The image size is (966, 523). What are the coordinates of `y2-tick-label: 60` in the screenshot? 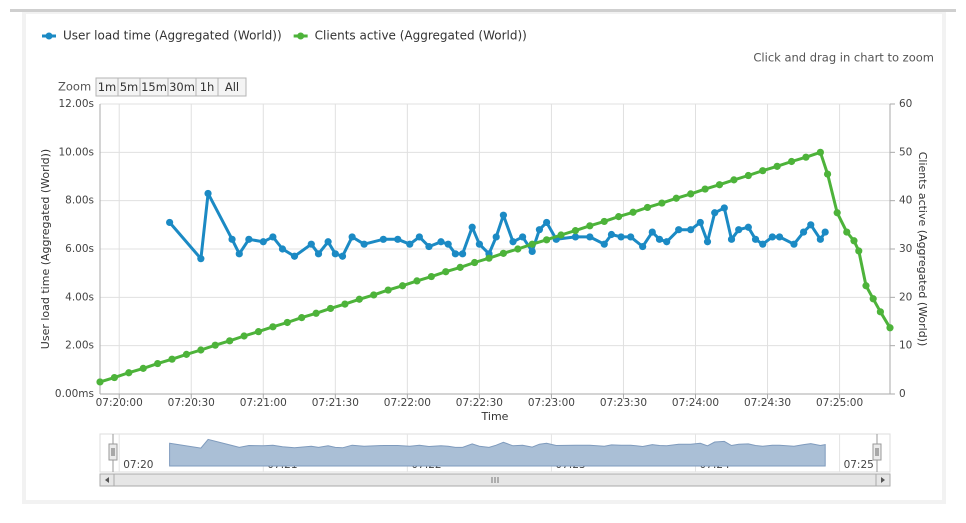 It's located at (905, 104).